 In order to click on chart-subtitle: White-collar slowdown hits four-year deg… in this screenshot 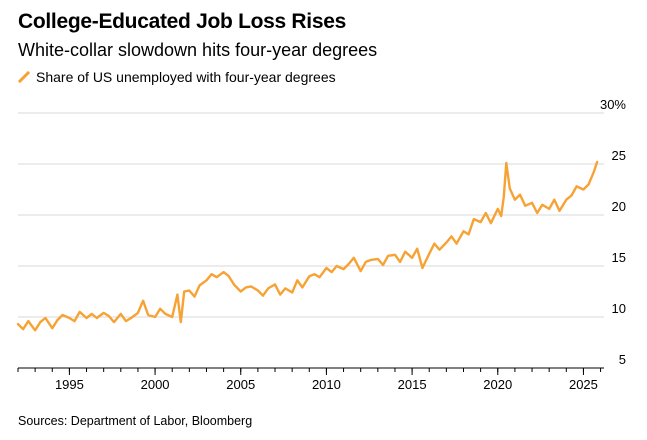, I will do `click(198, 50)`.